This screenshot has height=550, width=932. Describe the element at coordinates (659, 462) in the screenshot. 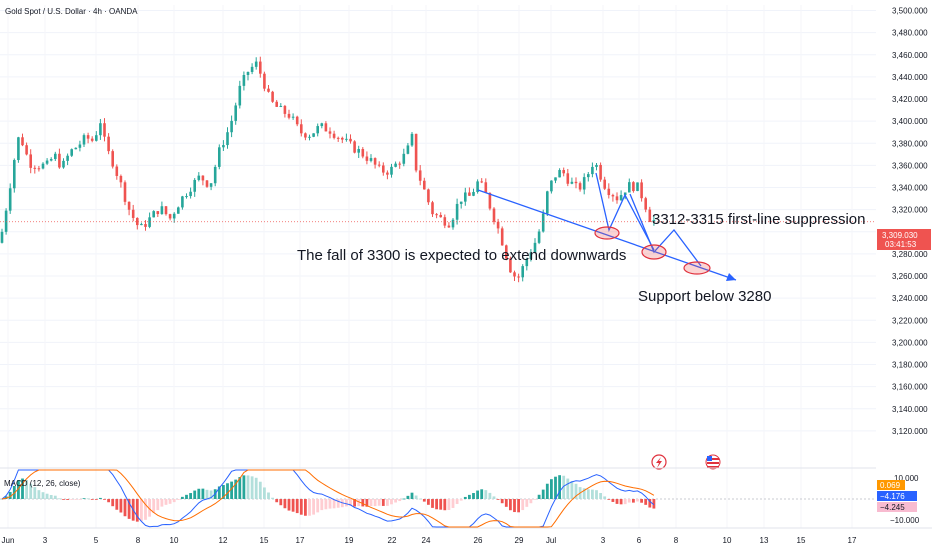

I see `flash-event-icon` at that location.